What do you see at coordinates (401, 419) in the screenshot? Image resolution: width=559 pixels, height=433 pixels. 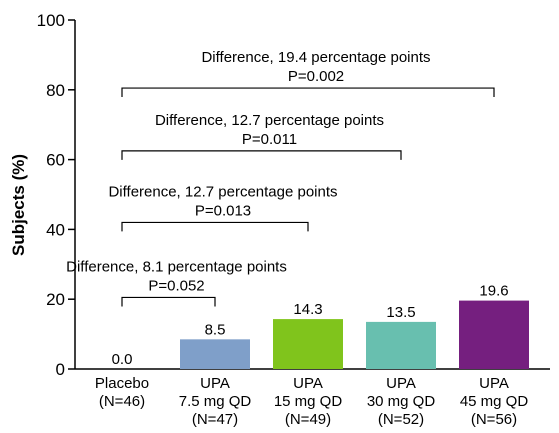 I see `category-label: (N=52)` at bounding box center [401, 419].